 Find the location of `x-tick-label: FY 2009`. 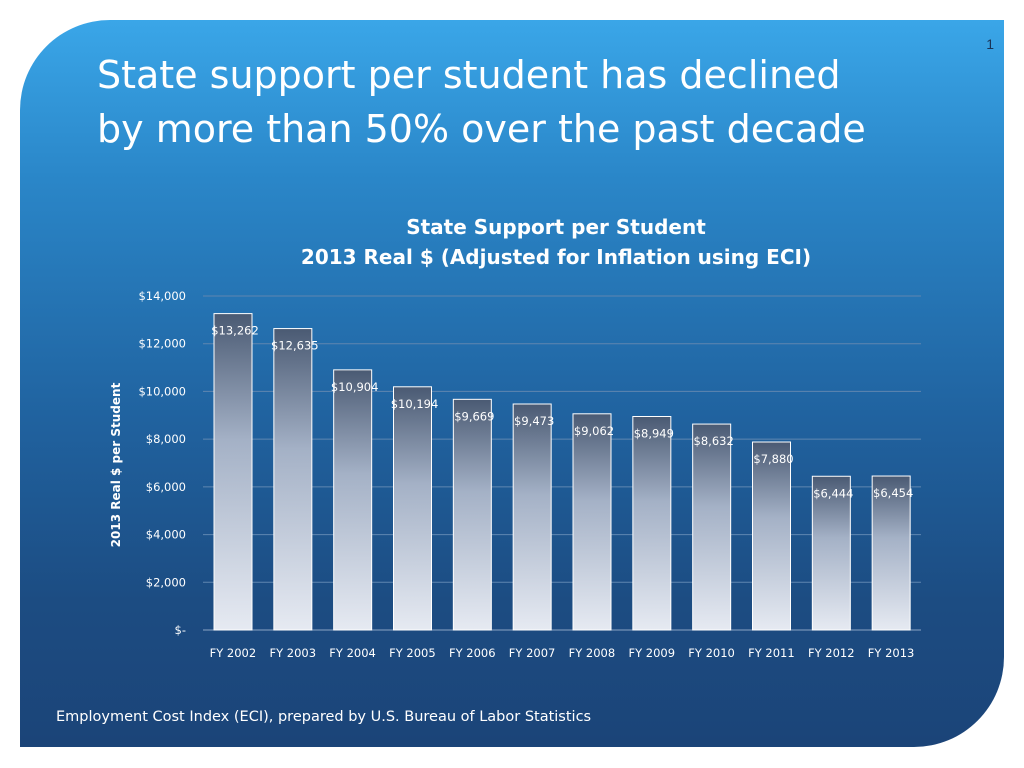

x-tick-label: FY 2009 is located at coordinates (651, 653).